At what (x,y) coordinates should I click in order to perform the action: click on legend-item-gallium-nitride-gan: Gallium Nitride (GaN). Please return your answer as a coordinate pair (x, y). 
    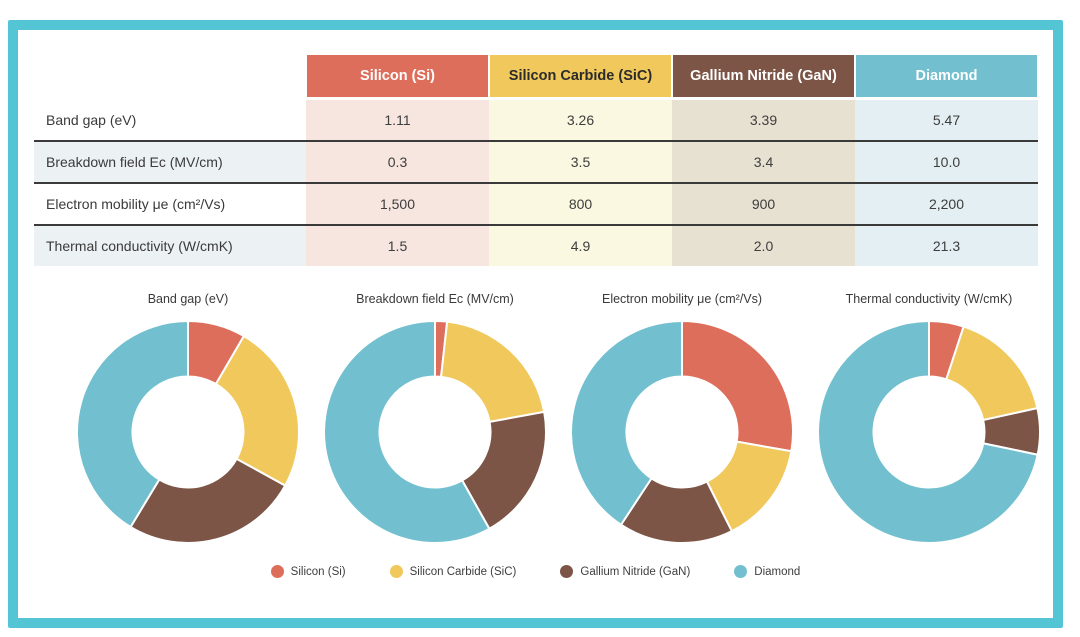
    Looking at the image, I should click on (625, 571).